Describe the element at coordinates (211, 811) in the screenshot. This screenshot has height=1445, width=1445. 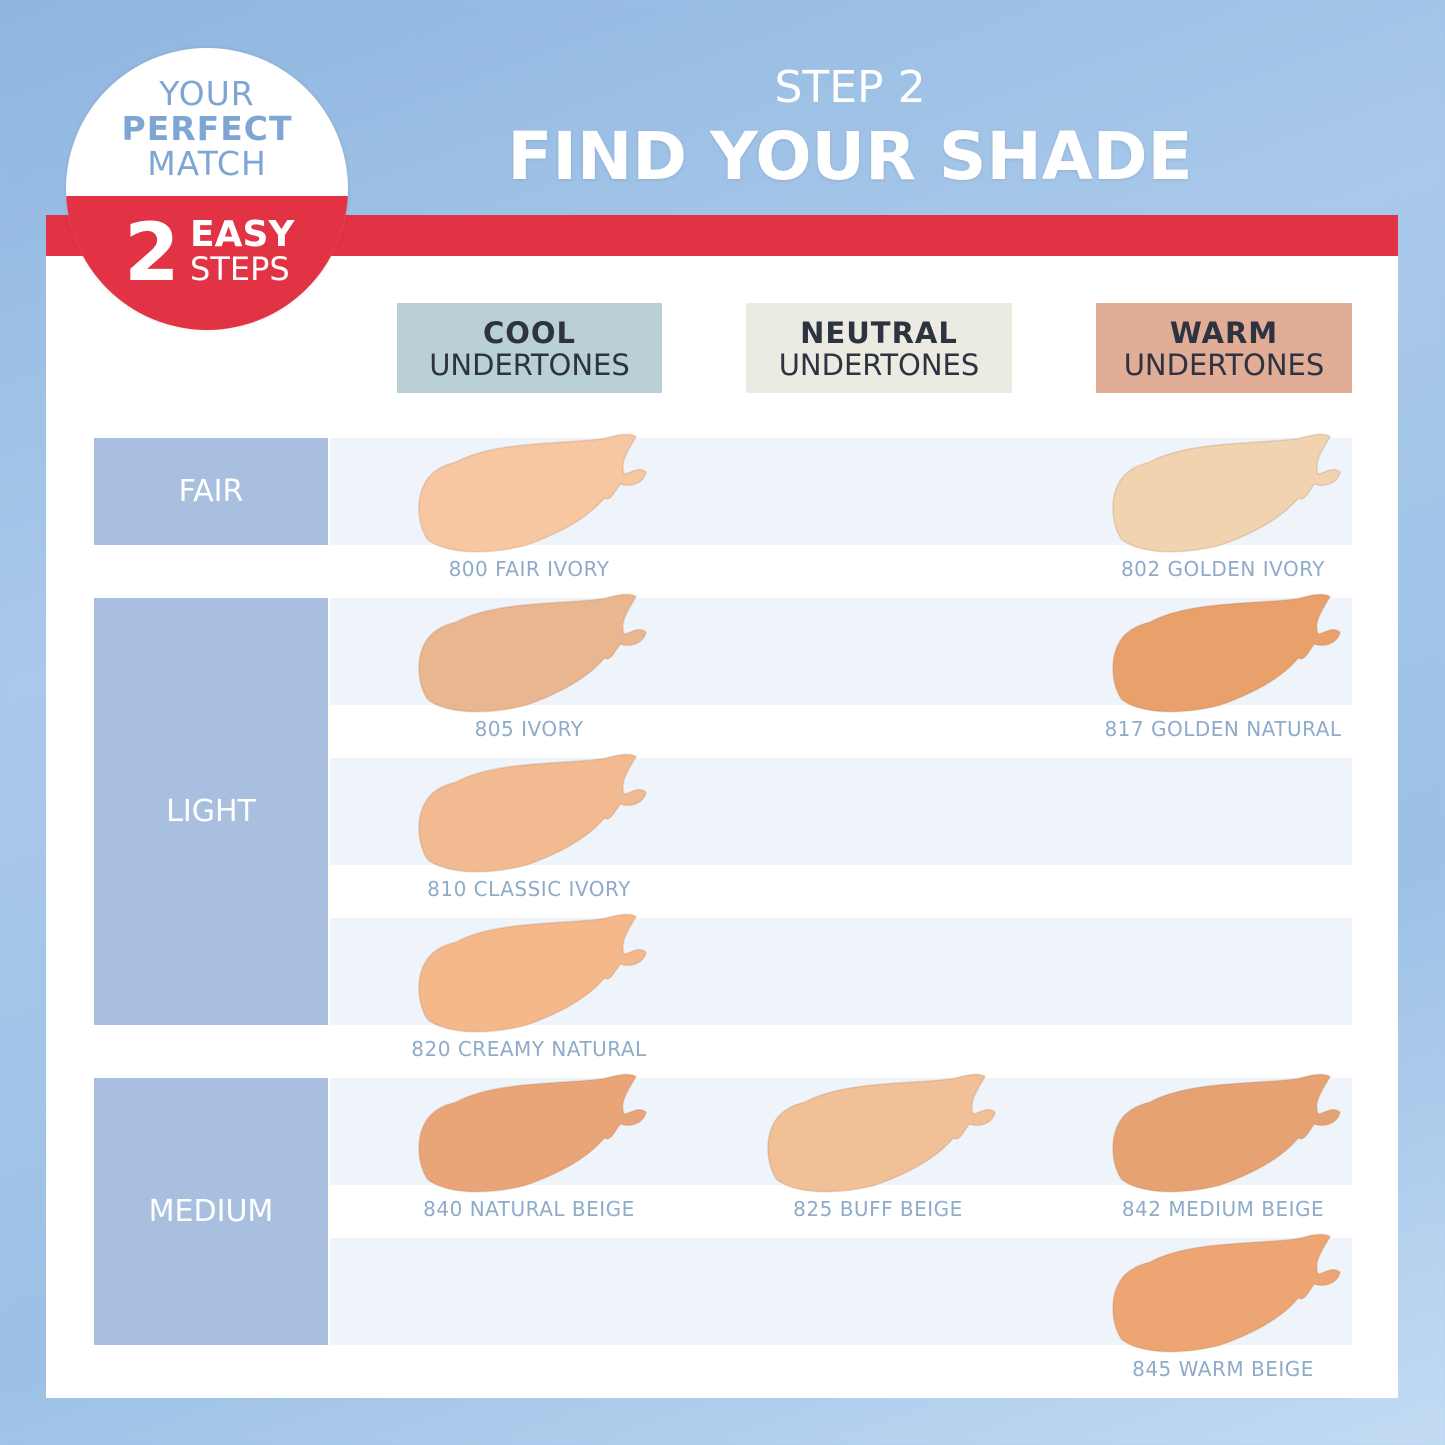
I see `category-light: LIGHT` at that location.